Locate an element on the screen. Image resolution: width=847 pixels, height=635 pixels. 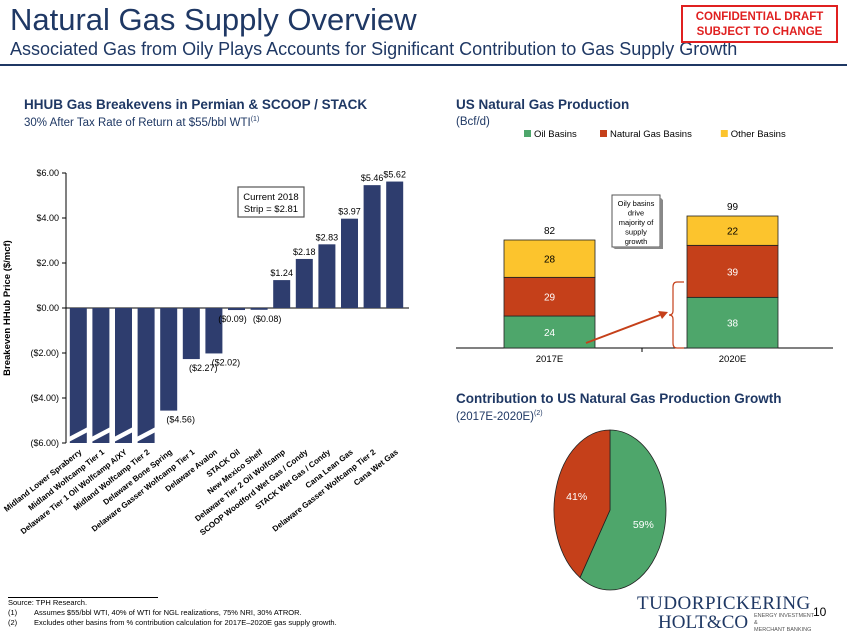
contribution-chart-subtitle: (2017E-2020E)(2) is located at coordinates (499, 416).